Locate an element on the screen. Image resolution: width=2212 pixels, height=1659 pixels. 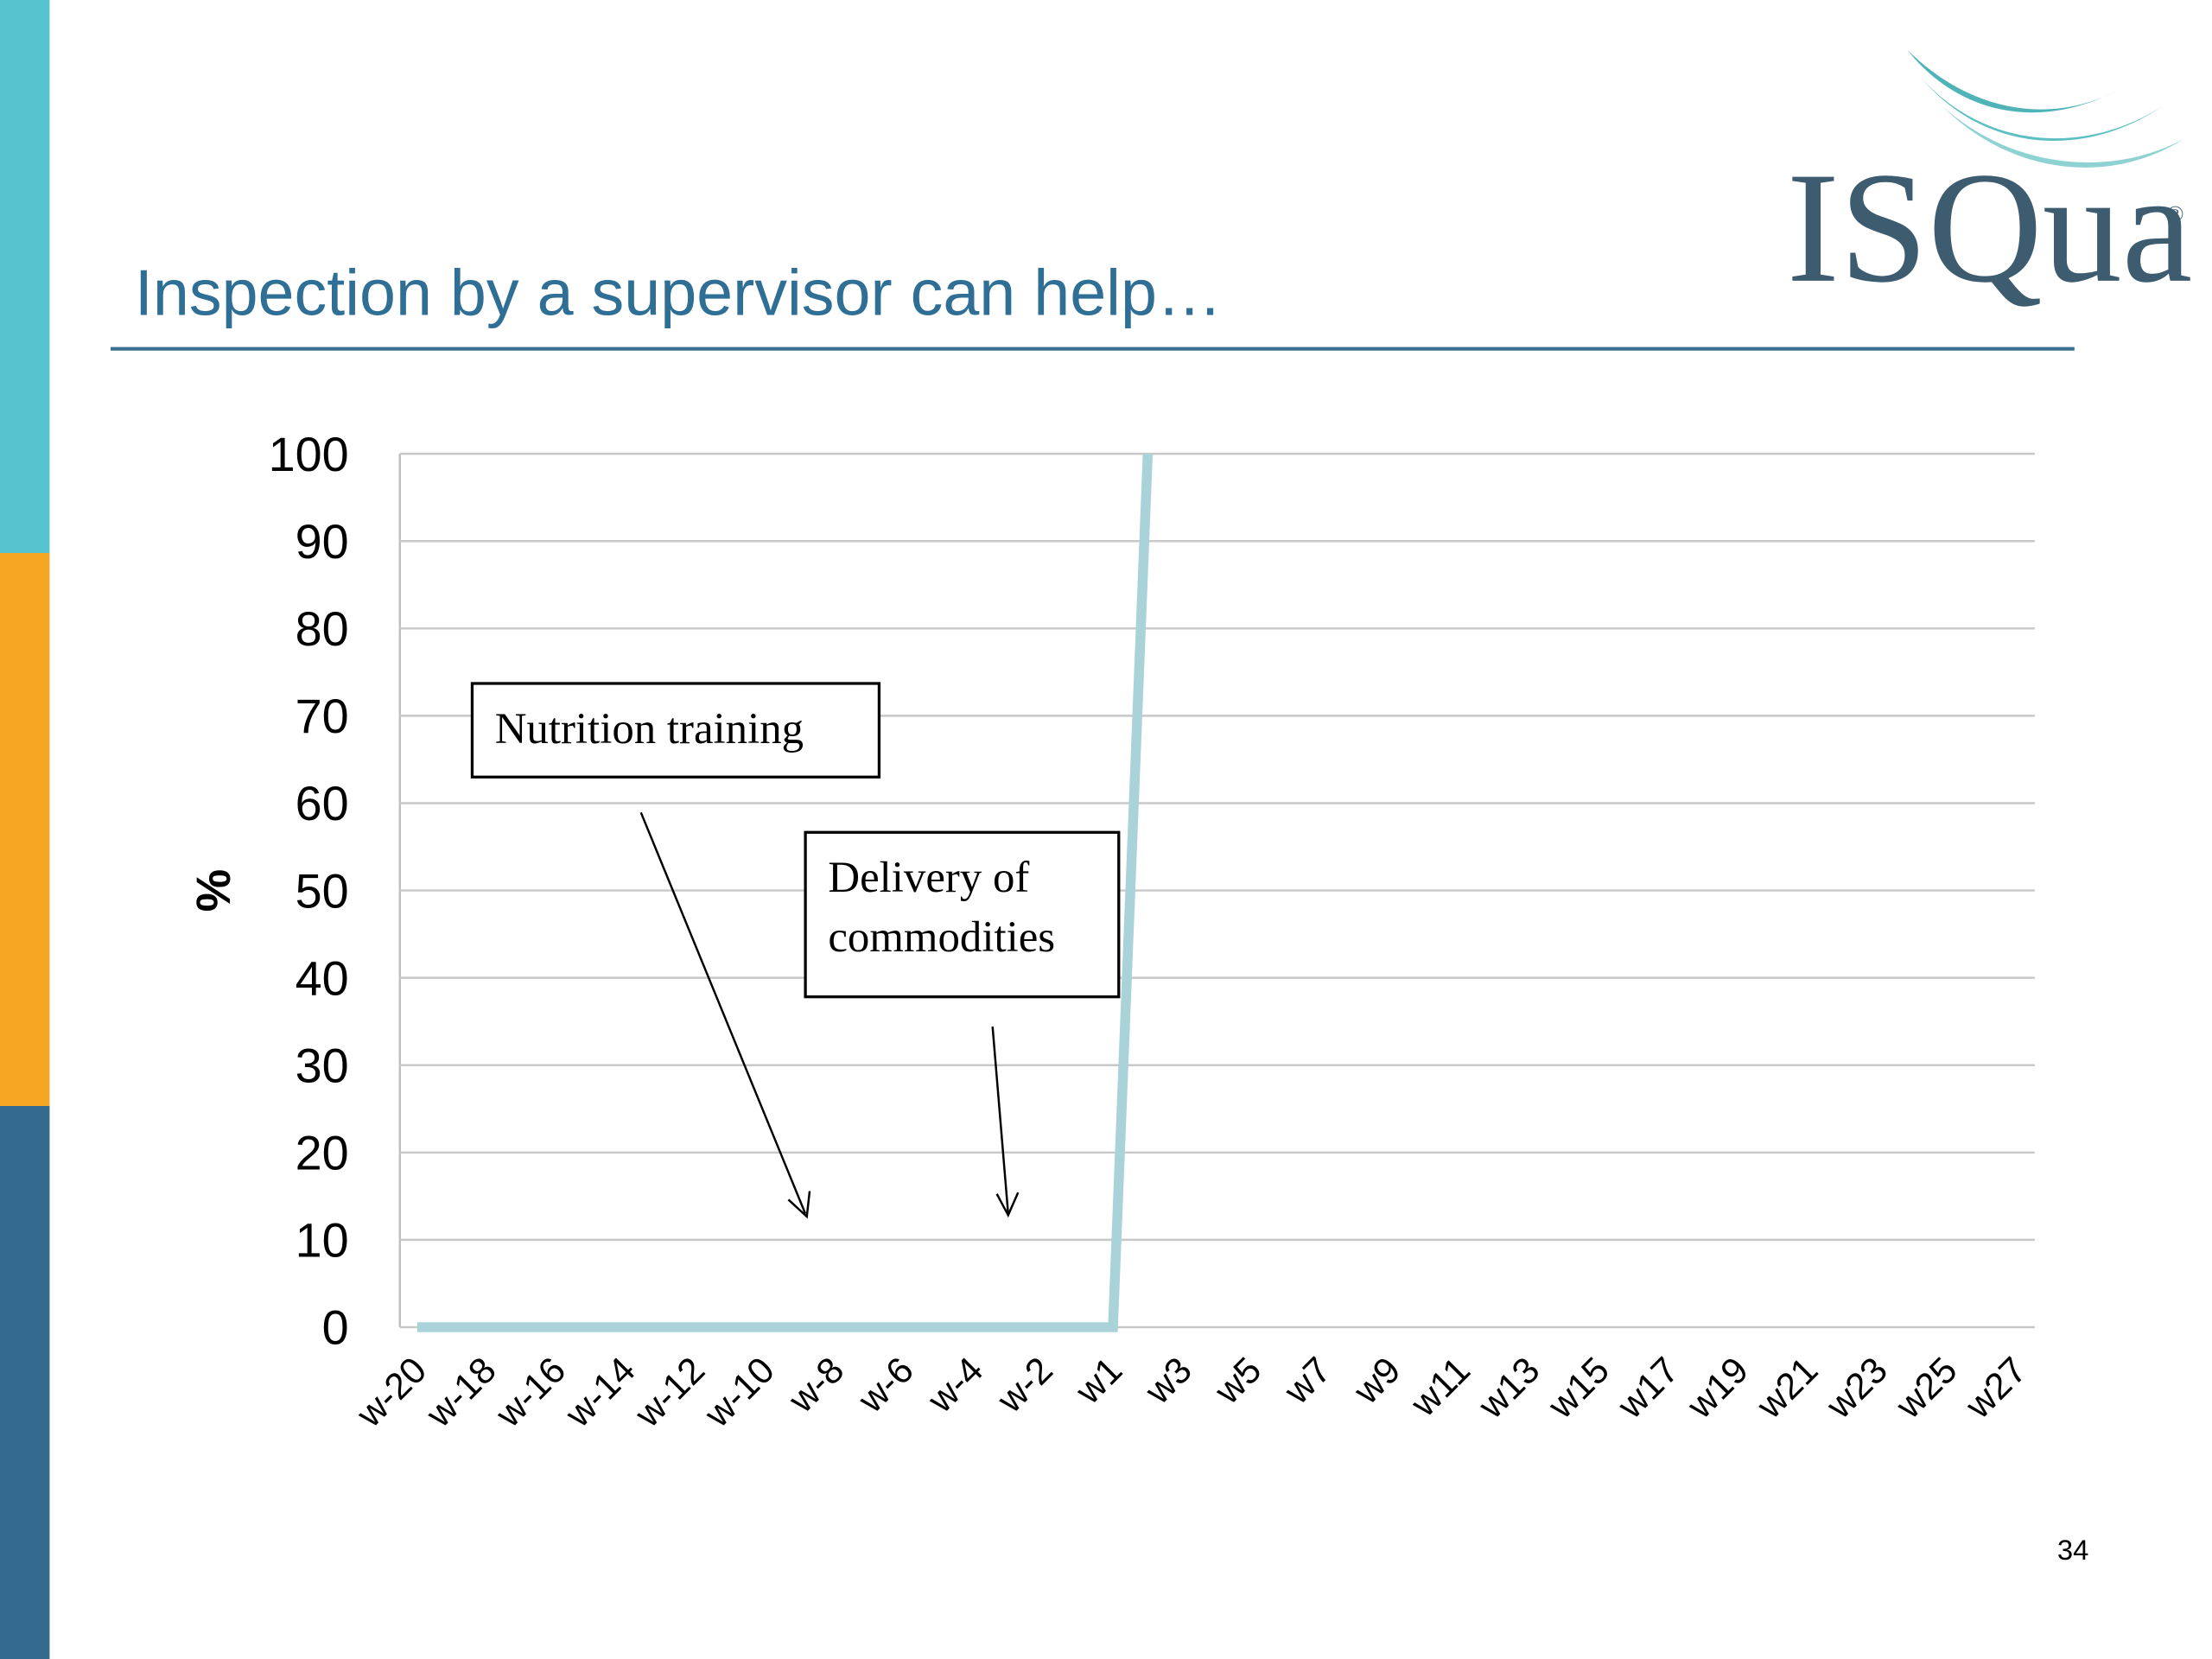
logo: ISQua ® is located at coordinates (1990, 182).